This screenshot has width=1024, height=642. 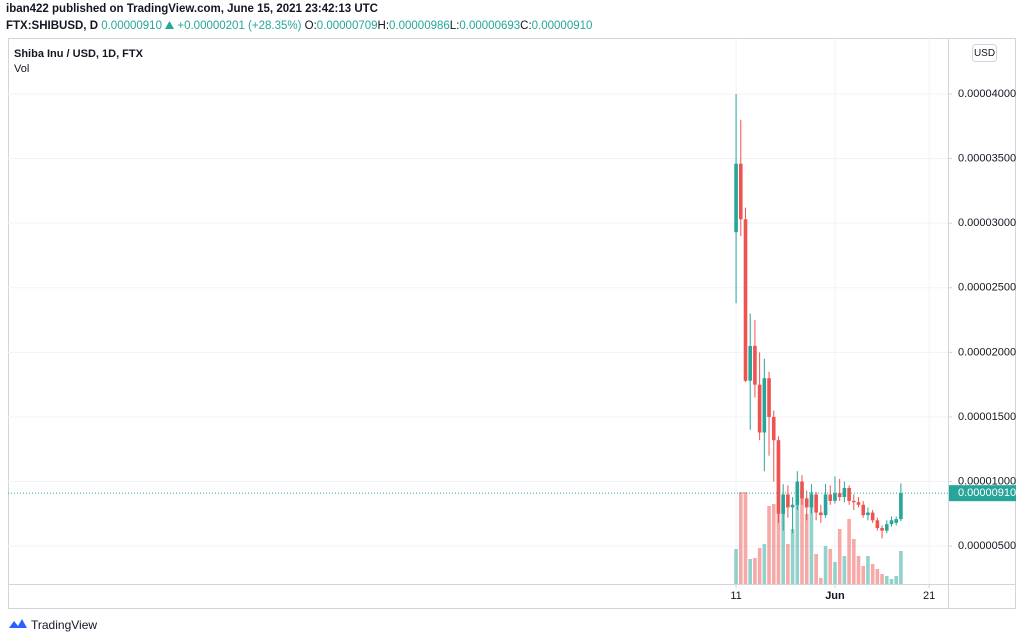 I want to click on last-price-label: 0.00000910, so click(x=987, y=493).